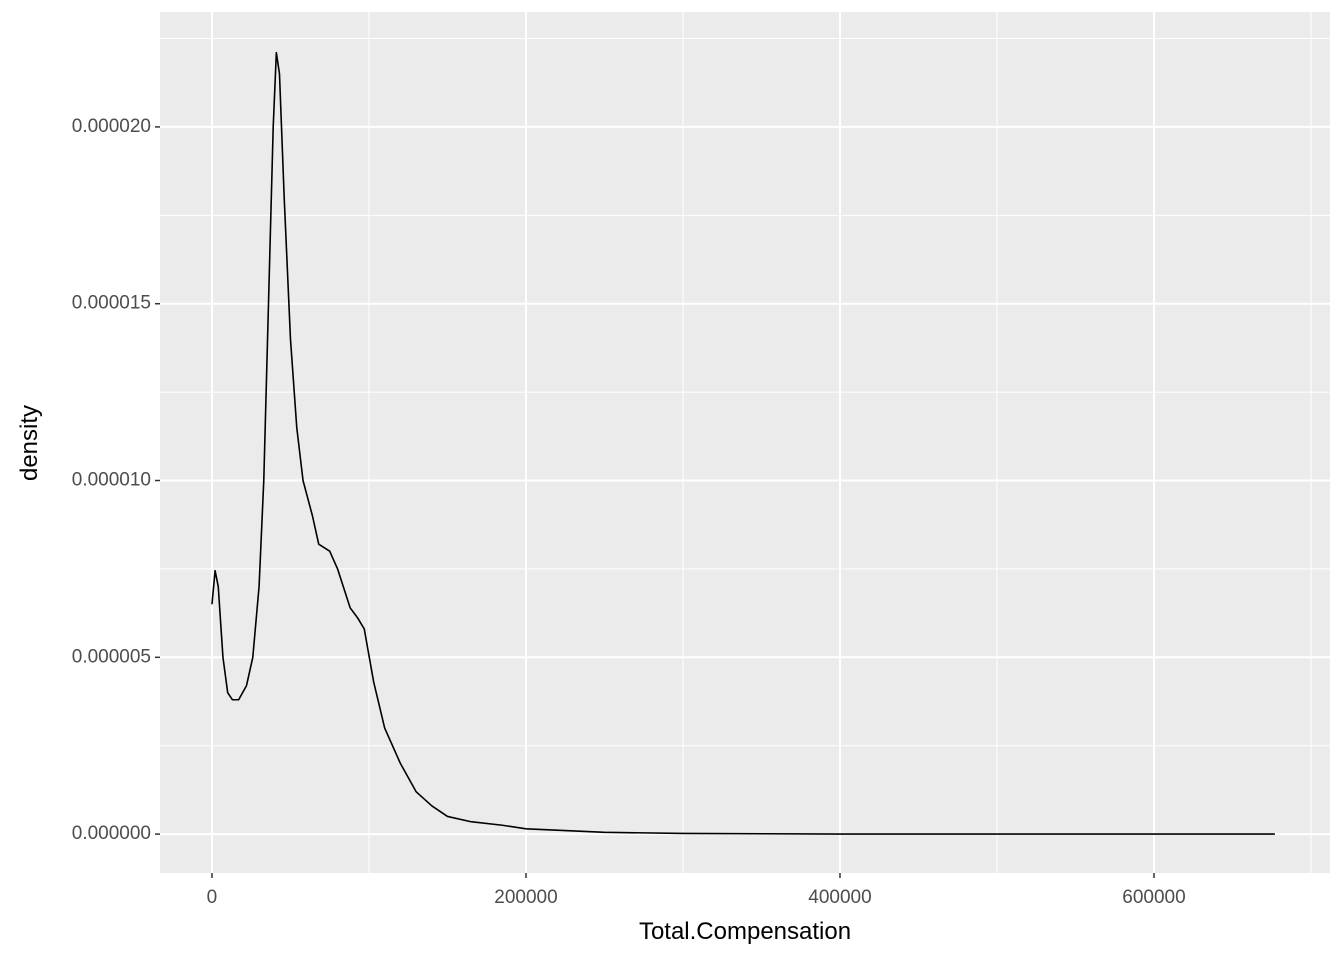 This screenshot has width=1344, height=960. What do you see at coordinates (525, 897) in the screenshot?
I see `x-tick-label: 200000` at bounding box center [525, 897].